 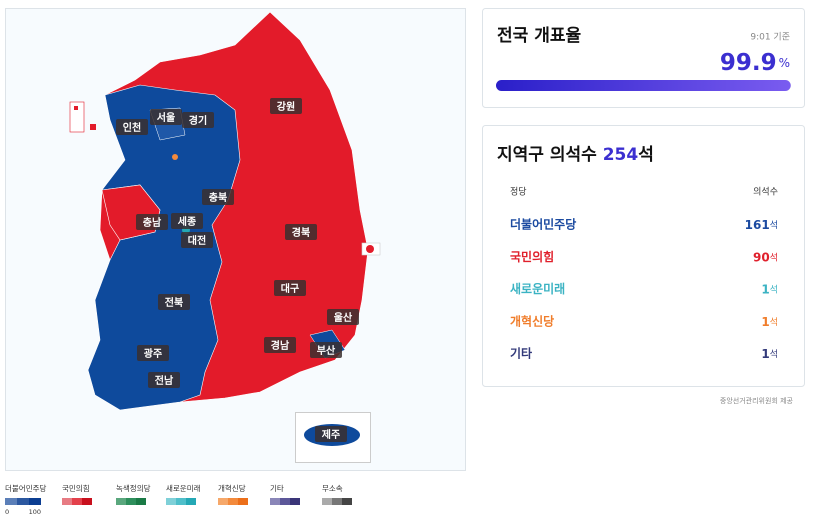 I want to click on region-label: 울산, so click(x=343, y=317).